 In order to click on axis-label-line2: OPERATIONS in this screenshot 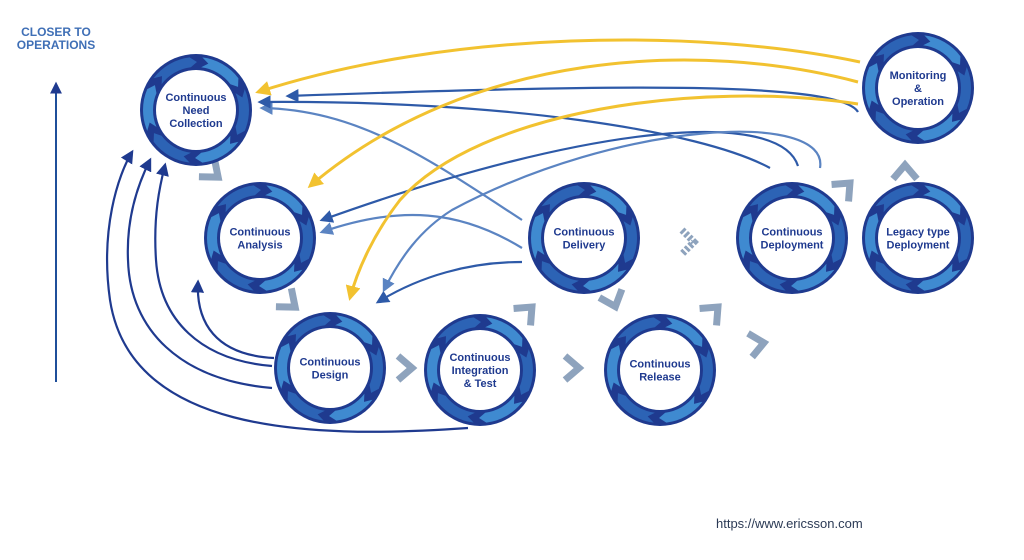, I will do `click(56, 45)`.